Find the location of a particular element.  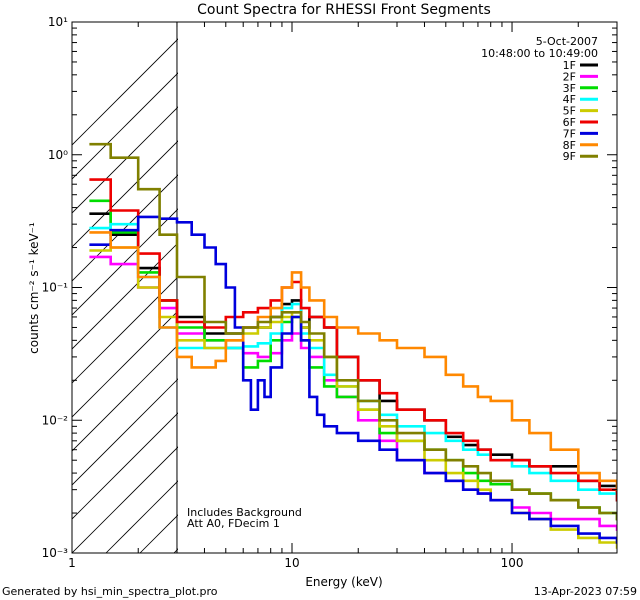

observation-date: 5-Oct-2007 is located at coordinates (567, 41).